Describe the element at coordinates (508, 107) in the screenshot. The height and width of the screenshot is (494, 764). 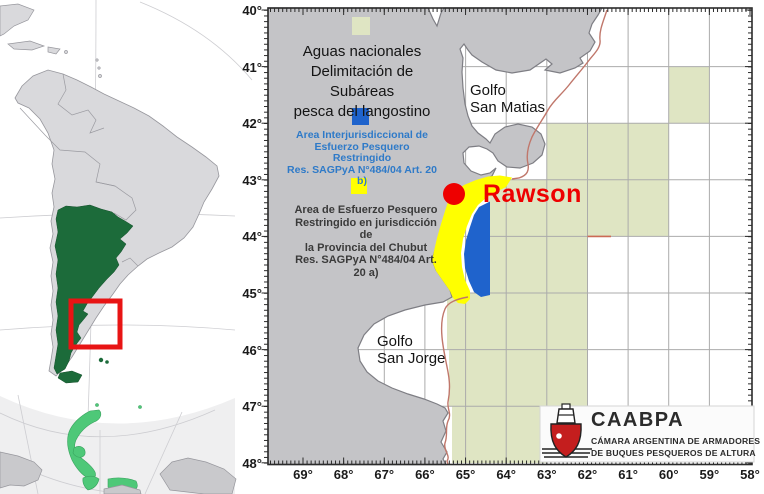
I see `gulf-label-line: San Matias` at that location.